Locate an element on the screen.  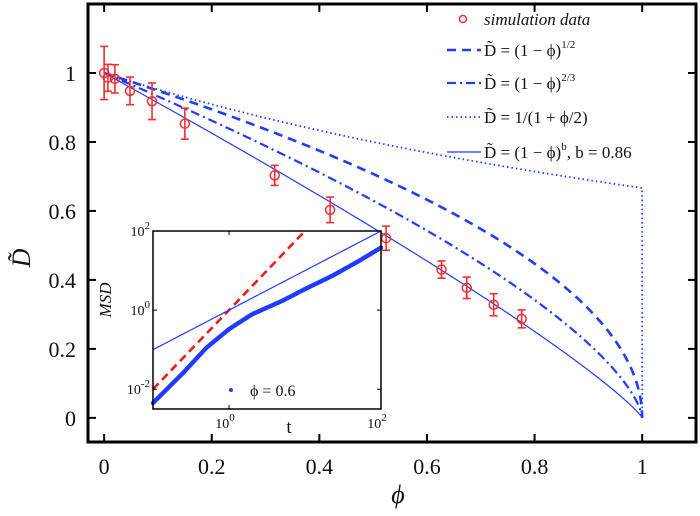
inset-legend-marker is located at coordinates (231, 390).